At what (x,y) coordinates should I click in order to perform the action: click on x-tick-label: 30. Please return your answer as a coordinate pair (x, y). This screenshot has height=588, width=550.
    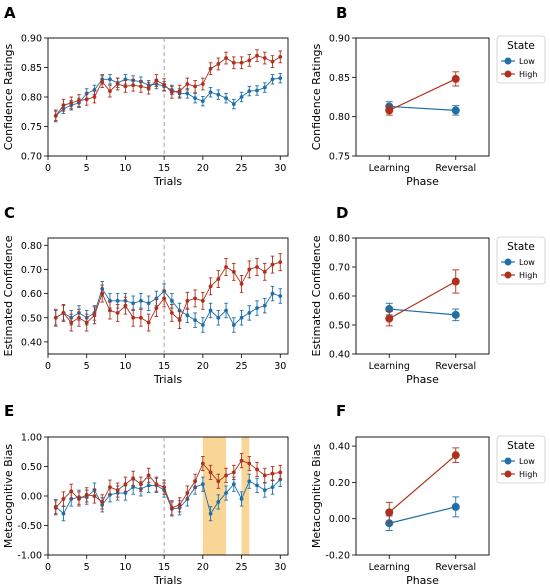
    Looking at the image, I should click on (280, 366).